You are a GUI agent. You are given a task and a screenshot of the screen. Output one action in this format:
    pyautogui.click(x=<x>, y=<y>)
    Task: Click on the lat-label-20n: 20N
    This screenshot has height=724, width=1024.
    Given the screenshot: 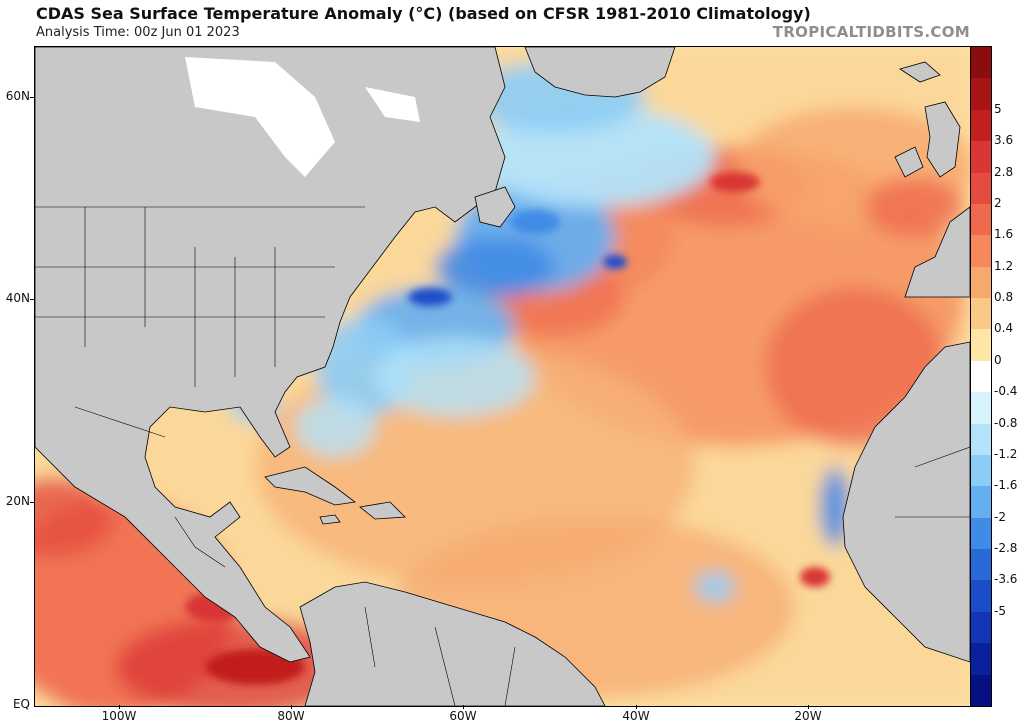 What is the action you would take?
    pyautogui.click(x=17, y=501)
    